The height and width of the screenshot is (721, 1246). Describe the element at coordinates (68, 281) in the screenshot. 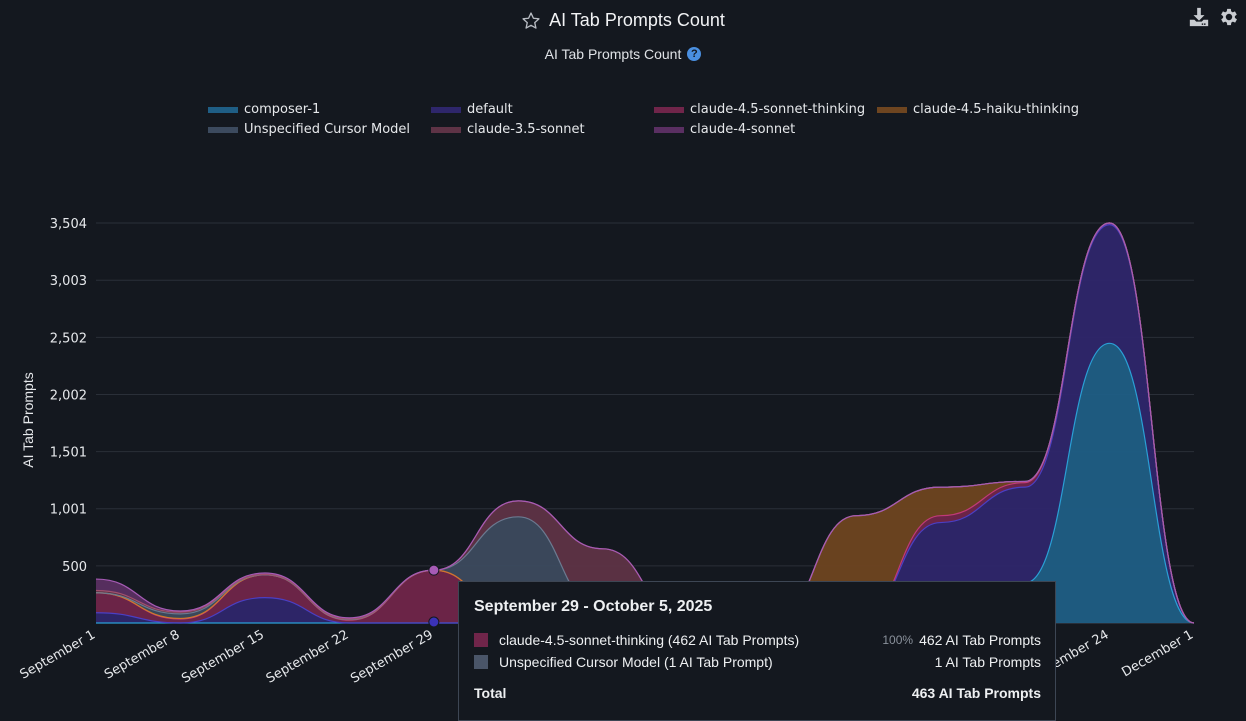

I see `y-tick-label: 3,003` at that location.